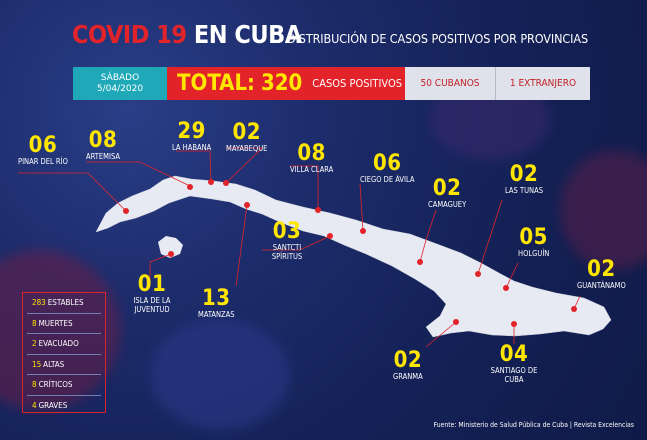  What do you see at coordinates (514, 324) in the screenshot?
I see `dot-santiago` at bounding box center [514, 324].